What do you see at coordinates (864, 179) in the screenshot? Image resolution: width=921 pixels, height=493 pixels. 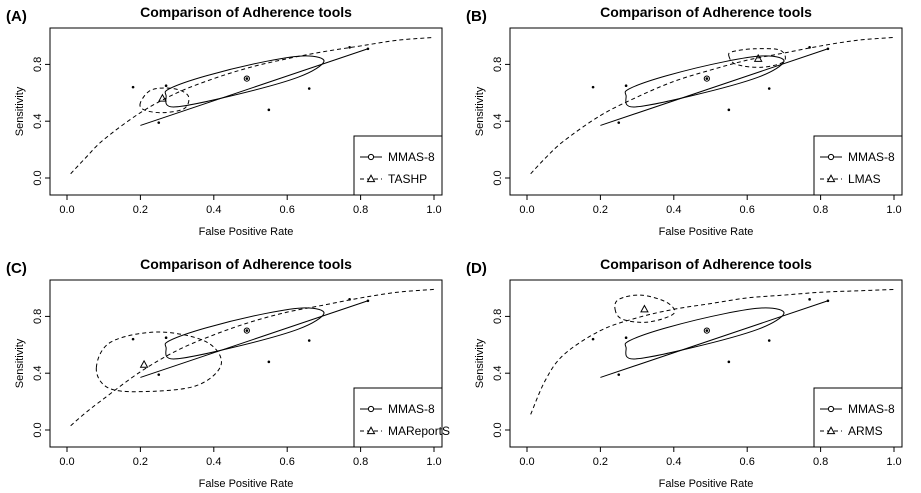 I see `legend-label-comparison: LMAS` at bounding box center [864, 179].